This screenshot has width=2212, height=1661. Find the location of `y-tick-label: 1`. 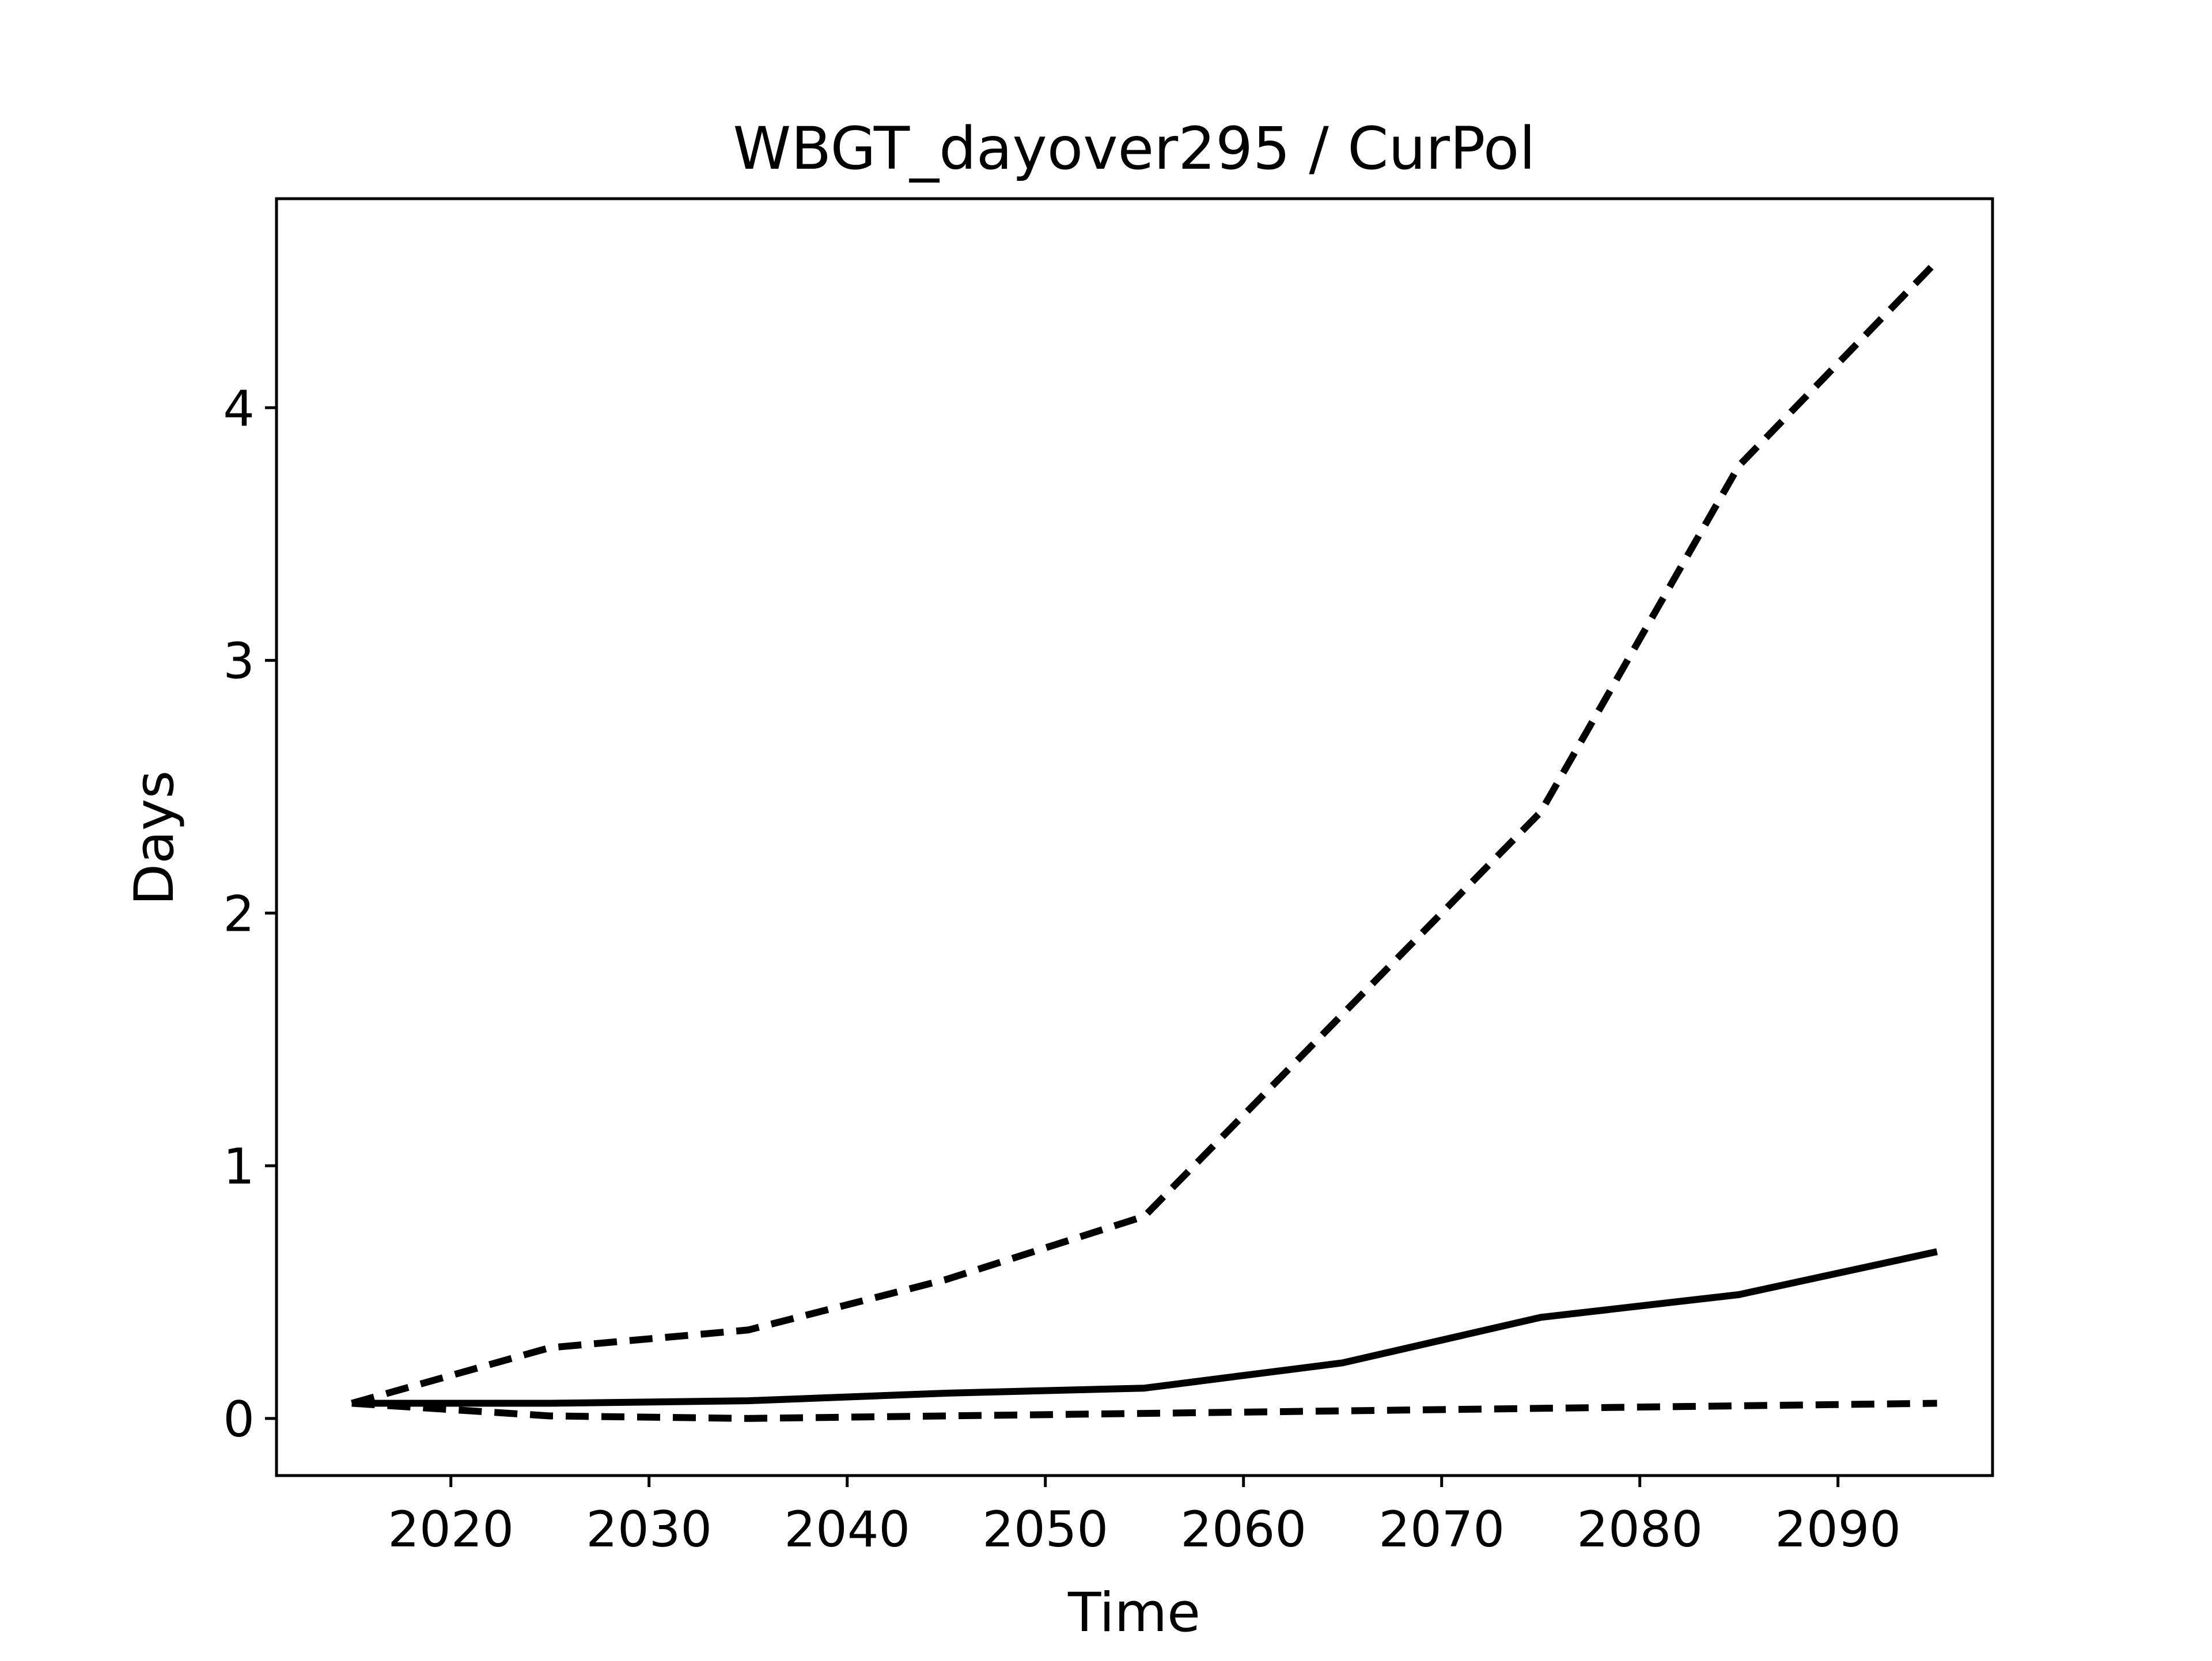

y-tick-label: 1 is located at coordinates (239, 1167).